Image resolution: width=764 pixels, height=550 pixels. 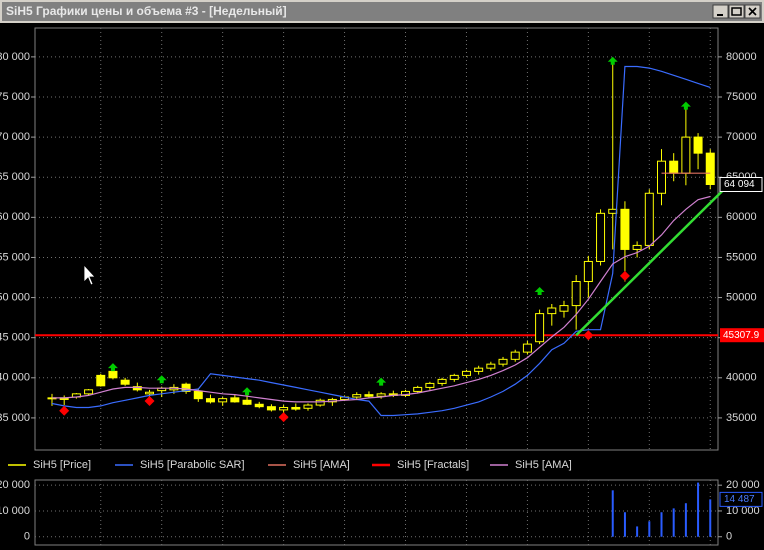 I want to click on level-label-box, so click(x=742, y=335).